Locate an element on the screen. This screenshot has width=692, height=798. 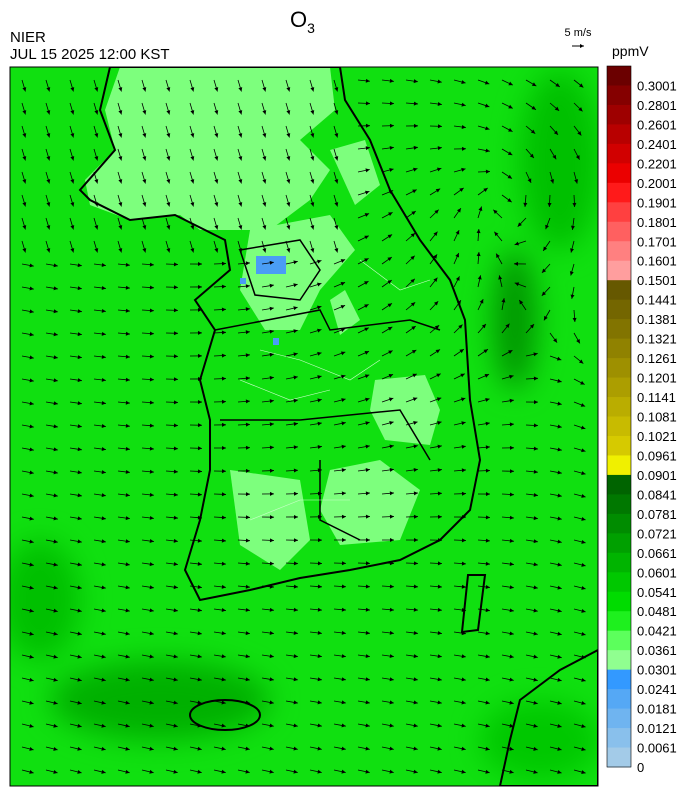
colorbar-label: 0.1601 is located at coordinates (657, 261).